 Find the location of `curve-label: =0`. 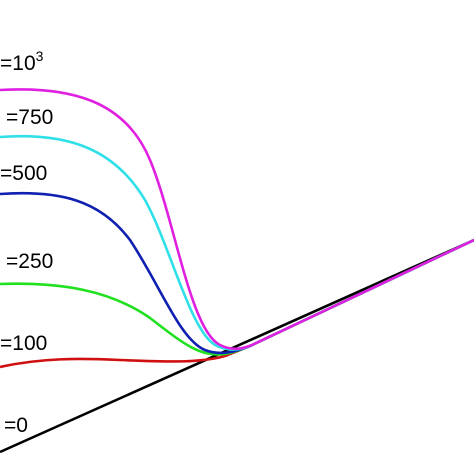

curve-label: =0 is located at coordinates (16, 425).